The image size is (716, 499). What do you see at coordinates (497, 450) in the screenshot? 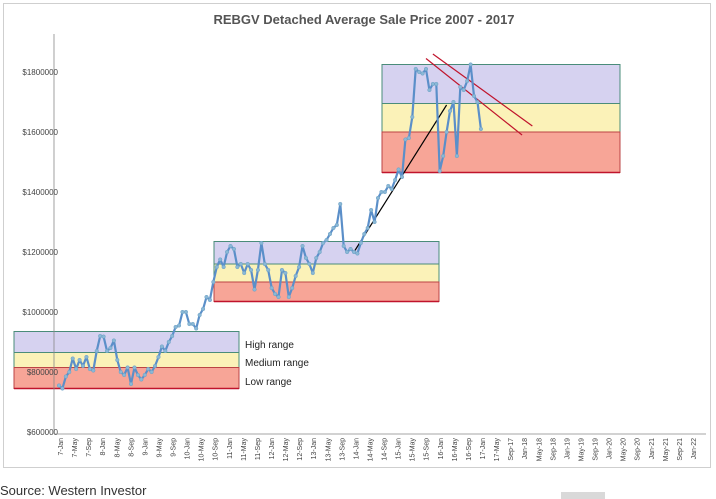
I see `x-tick-label: 17-May` at bounding box center [497, 450].